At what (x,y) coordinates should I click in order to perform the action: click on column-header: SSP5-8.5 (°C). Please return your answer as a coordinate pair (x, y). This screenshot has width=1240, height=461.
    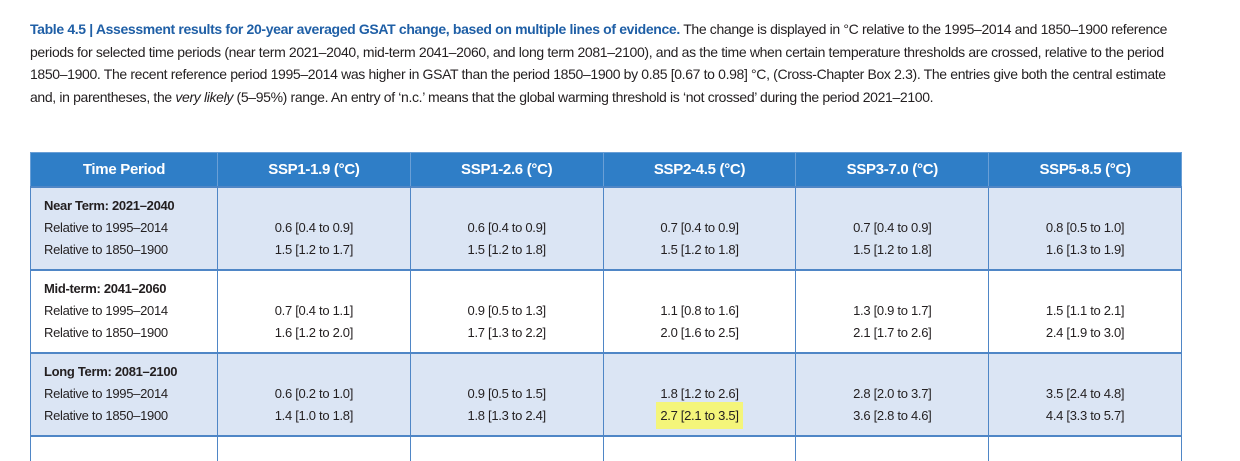
    Looking at the image, I should click on (1085, 170).